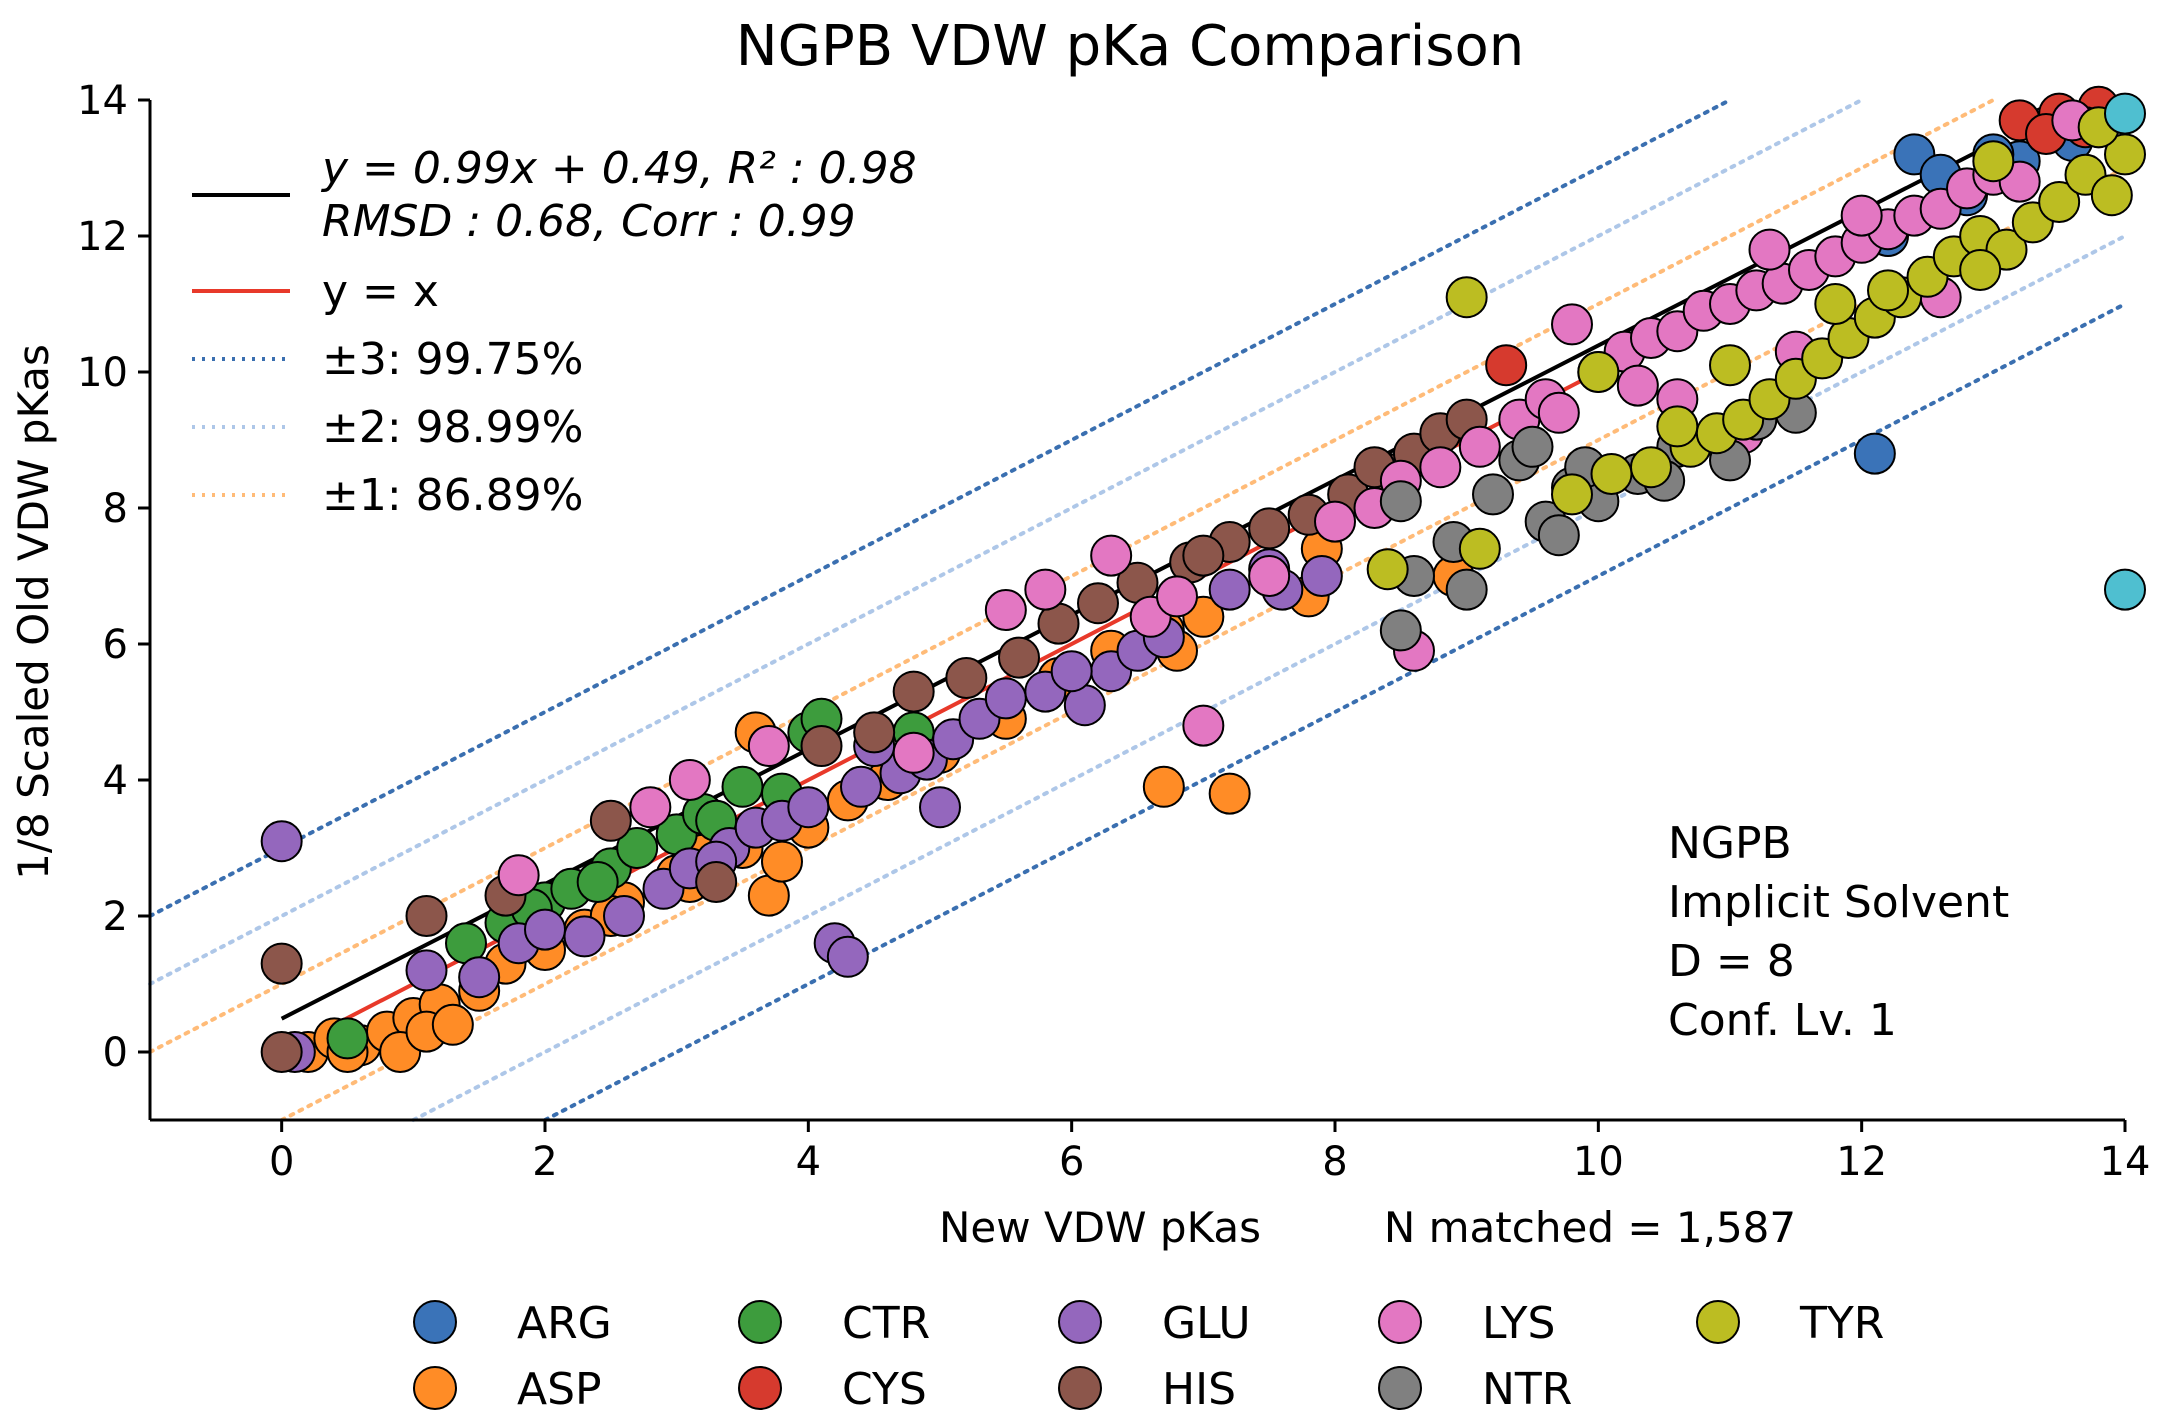  I want to click on annotation-line-1: NGPB, so click(1730, 843).